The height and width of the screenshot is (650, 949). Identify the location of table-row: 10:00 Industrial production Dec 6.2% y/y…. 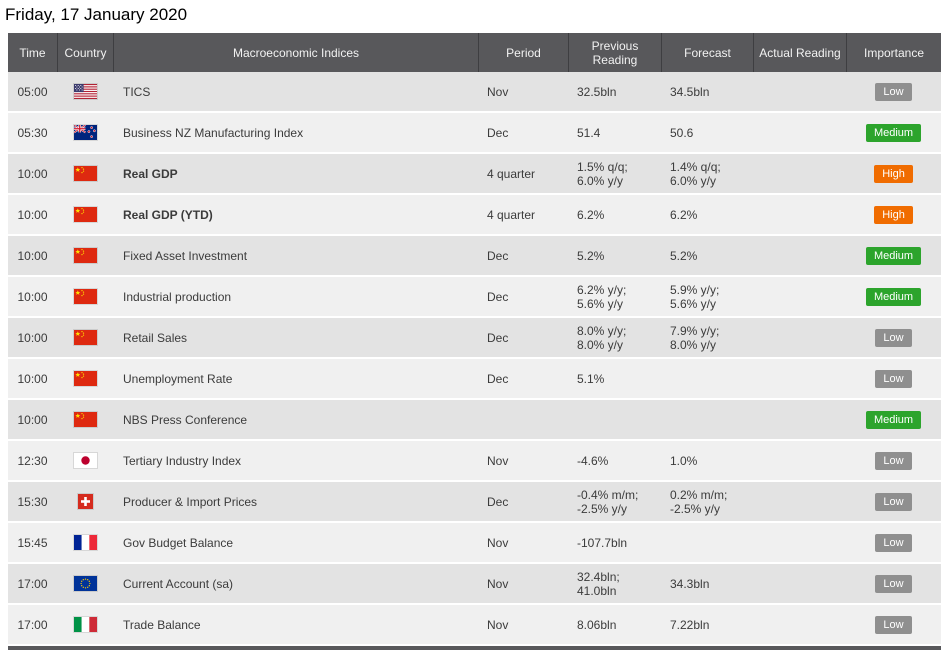
(474, 297).